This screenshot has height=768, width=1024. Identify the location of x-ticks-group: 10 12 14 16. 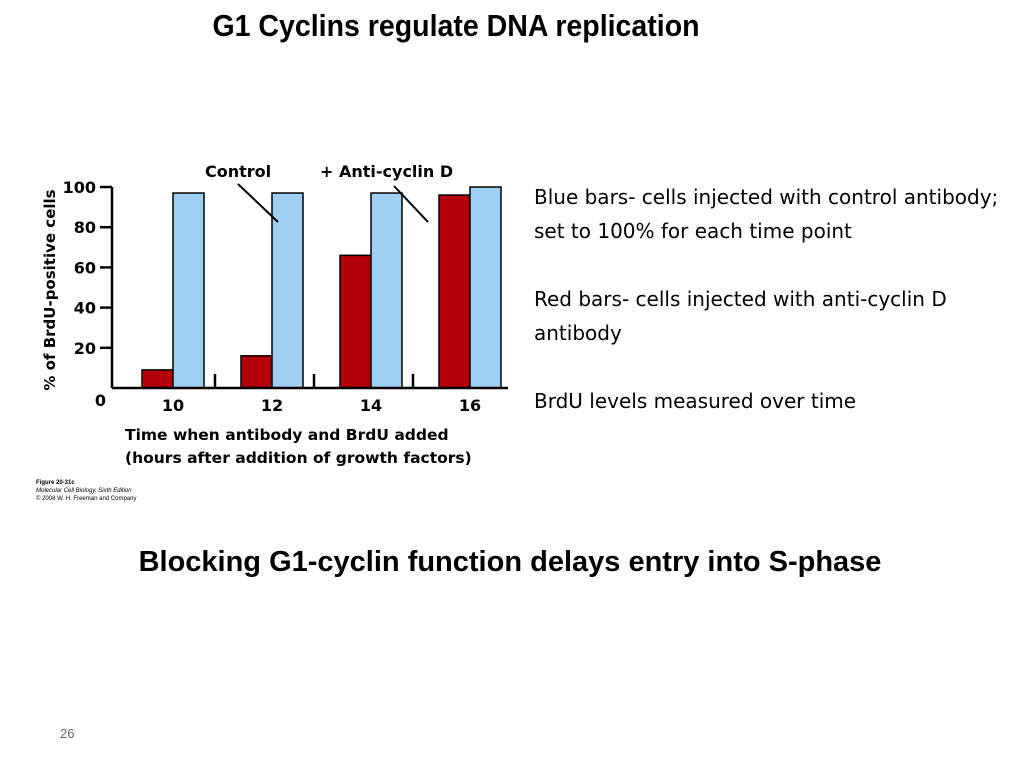
(321, 394).